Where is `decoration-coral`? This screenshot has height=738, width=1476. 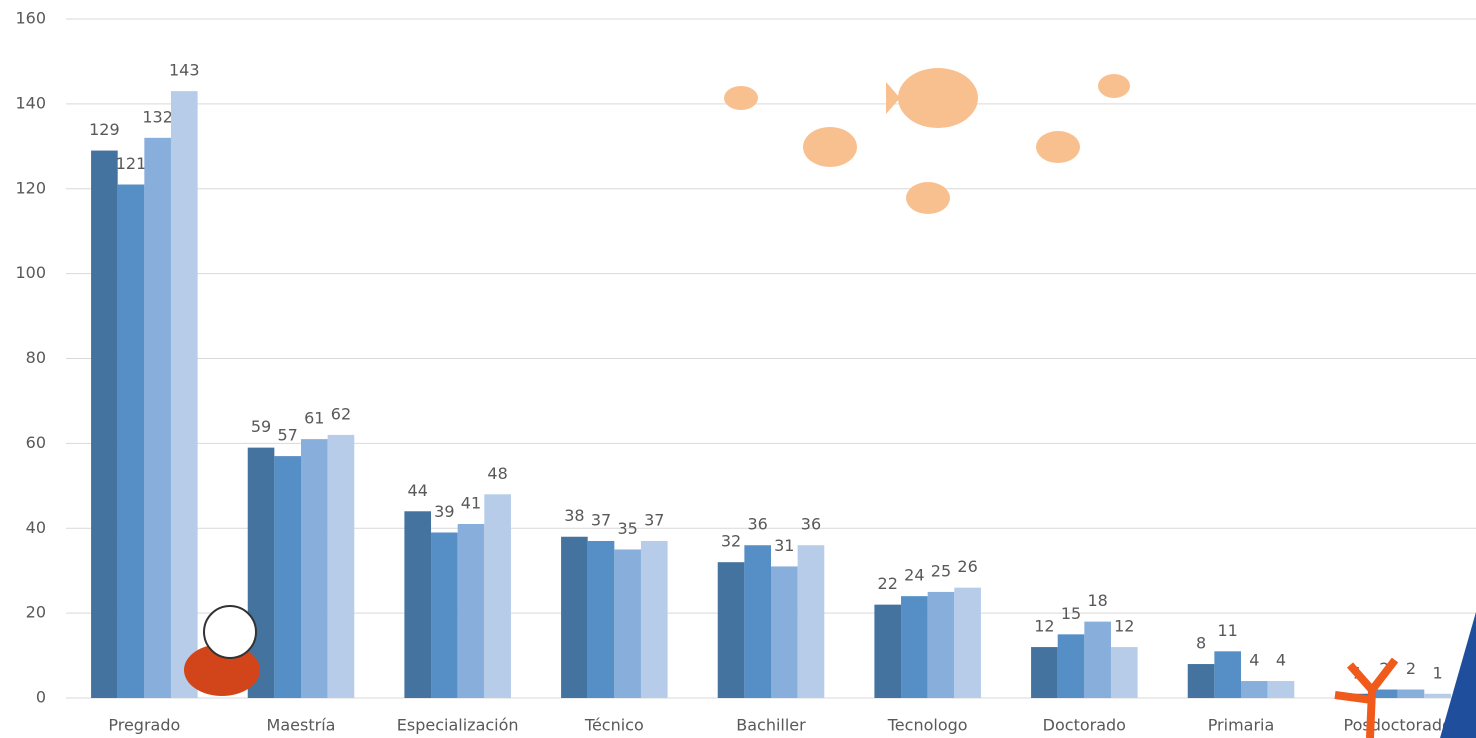
decoration-coral is located at coordinates (1405, 675).